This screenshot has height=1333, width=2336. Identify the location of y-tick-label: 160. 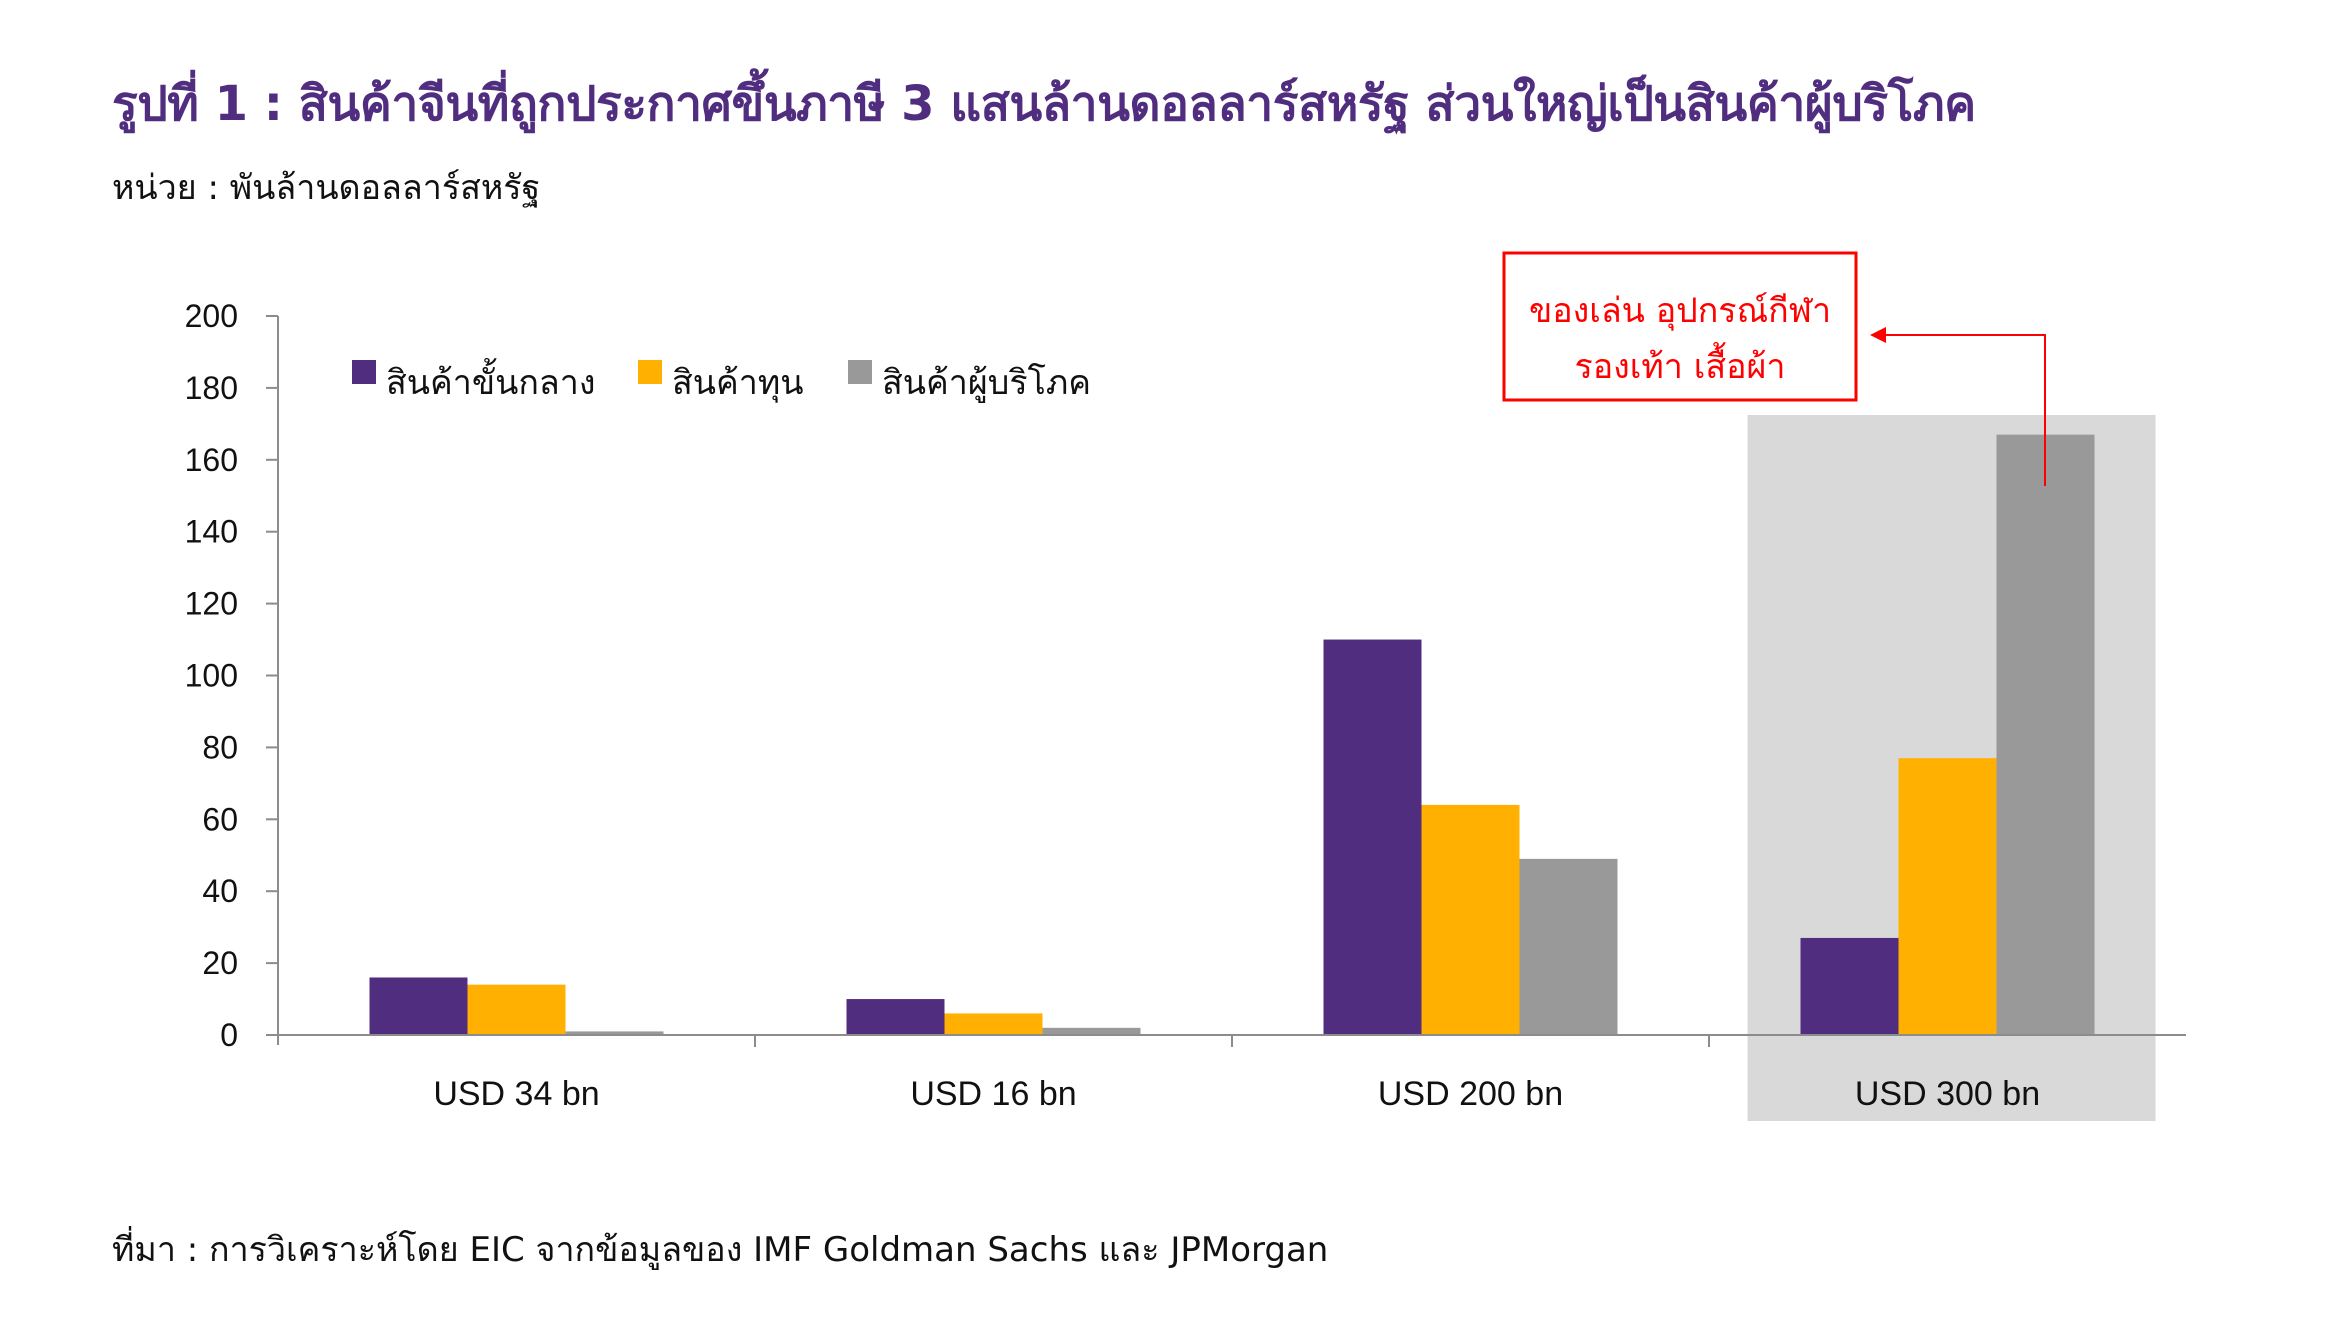
(211, 460).